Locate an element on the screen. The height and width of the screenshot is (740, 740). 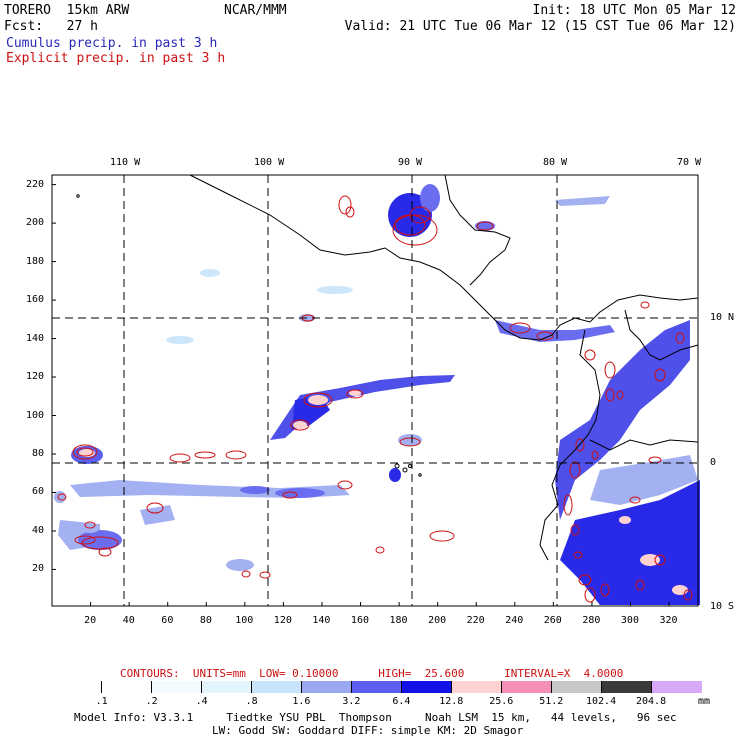
y-tick-label: 220 is located at coordinates (35, 184).